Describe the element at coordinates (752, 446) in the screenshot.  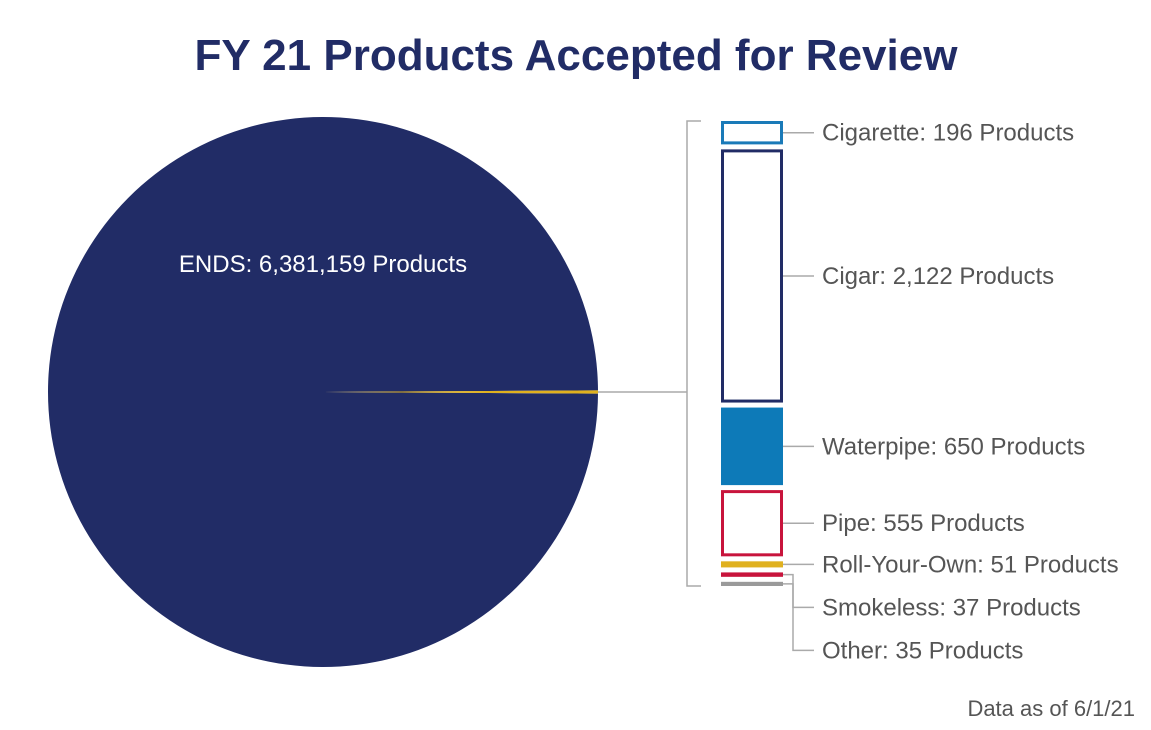
I see `stack-segment-waterpipe` at that location.